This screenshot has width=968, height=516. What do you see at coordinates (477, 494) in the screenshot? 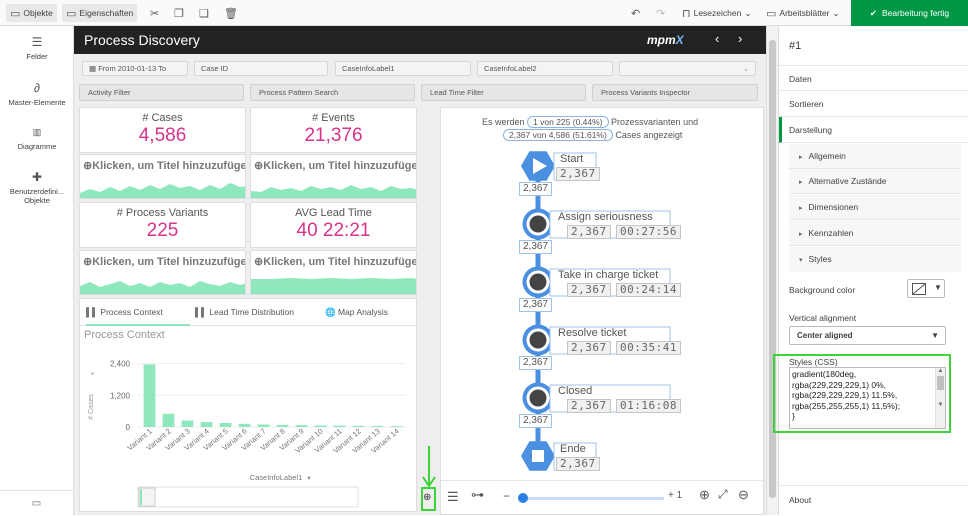
I see `graph-layout-icon: ⊶` at bounding box center [477, 494].